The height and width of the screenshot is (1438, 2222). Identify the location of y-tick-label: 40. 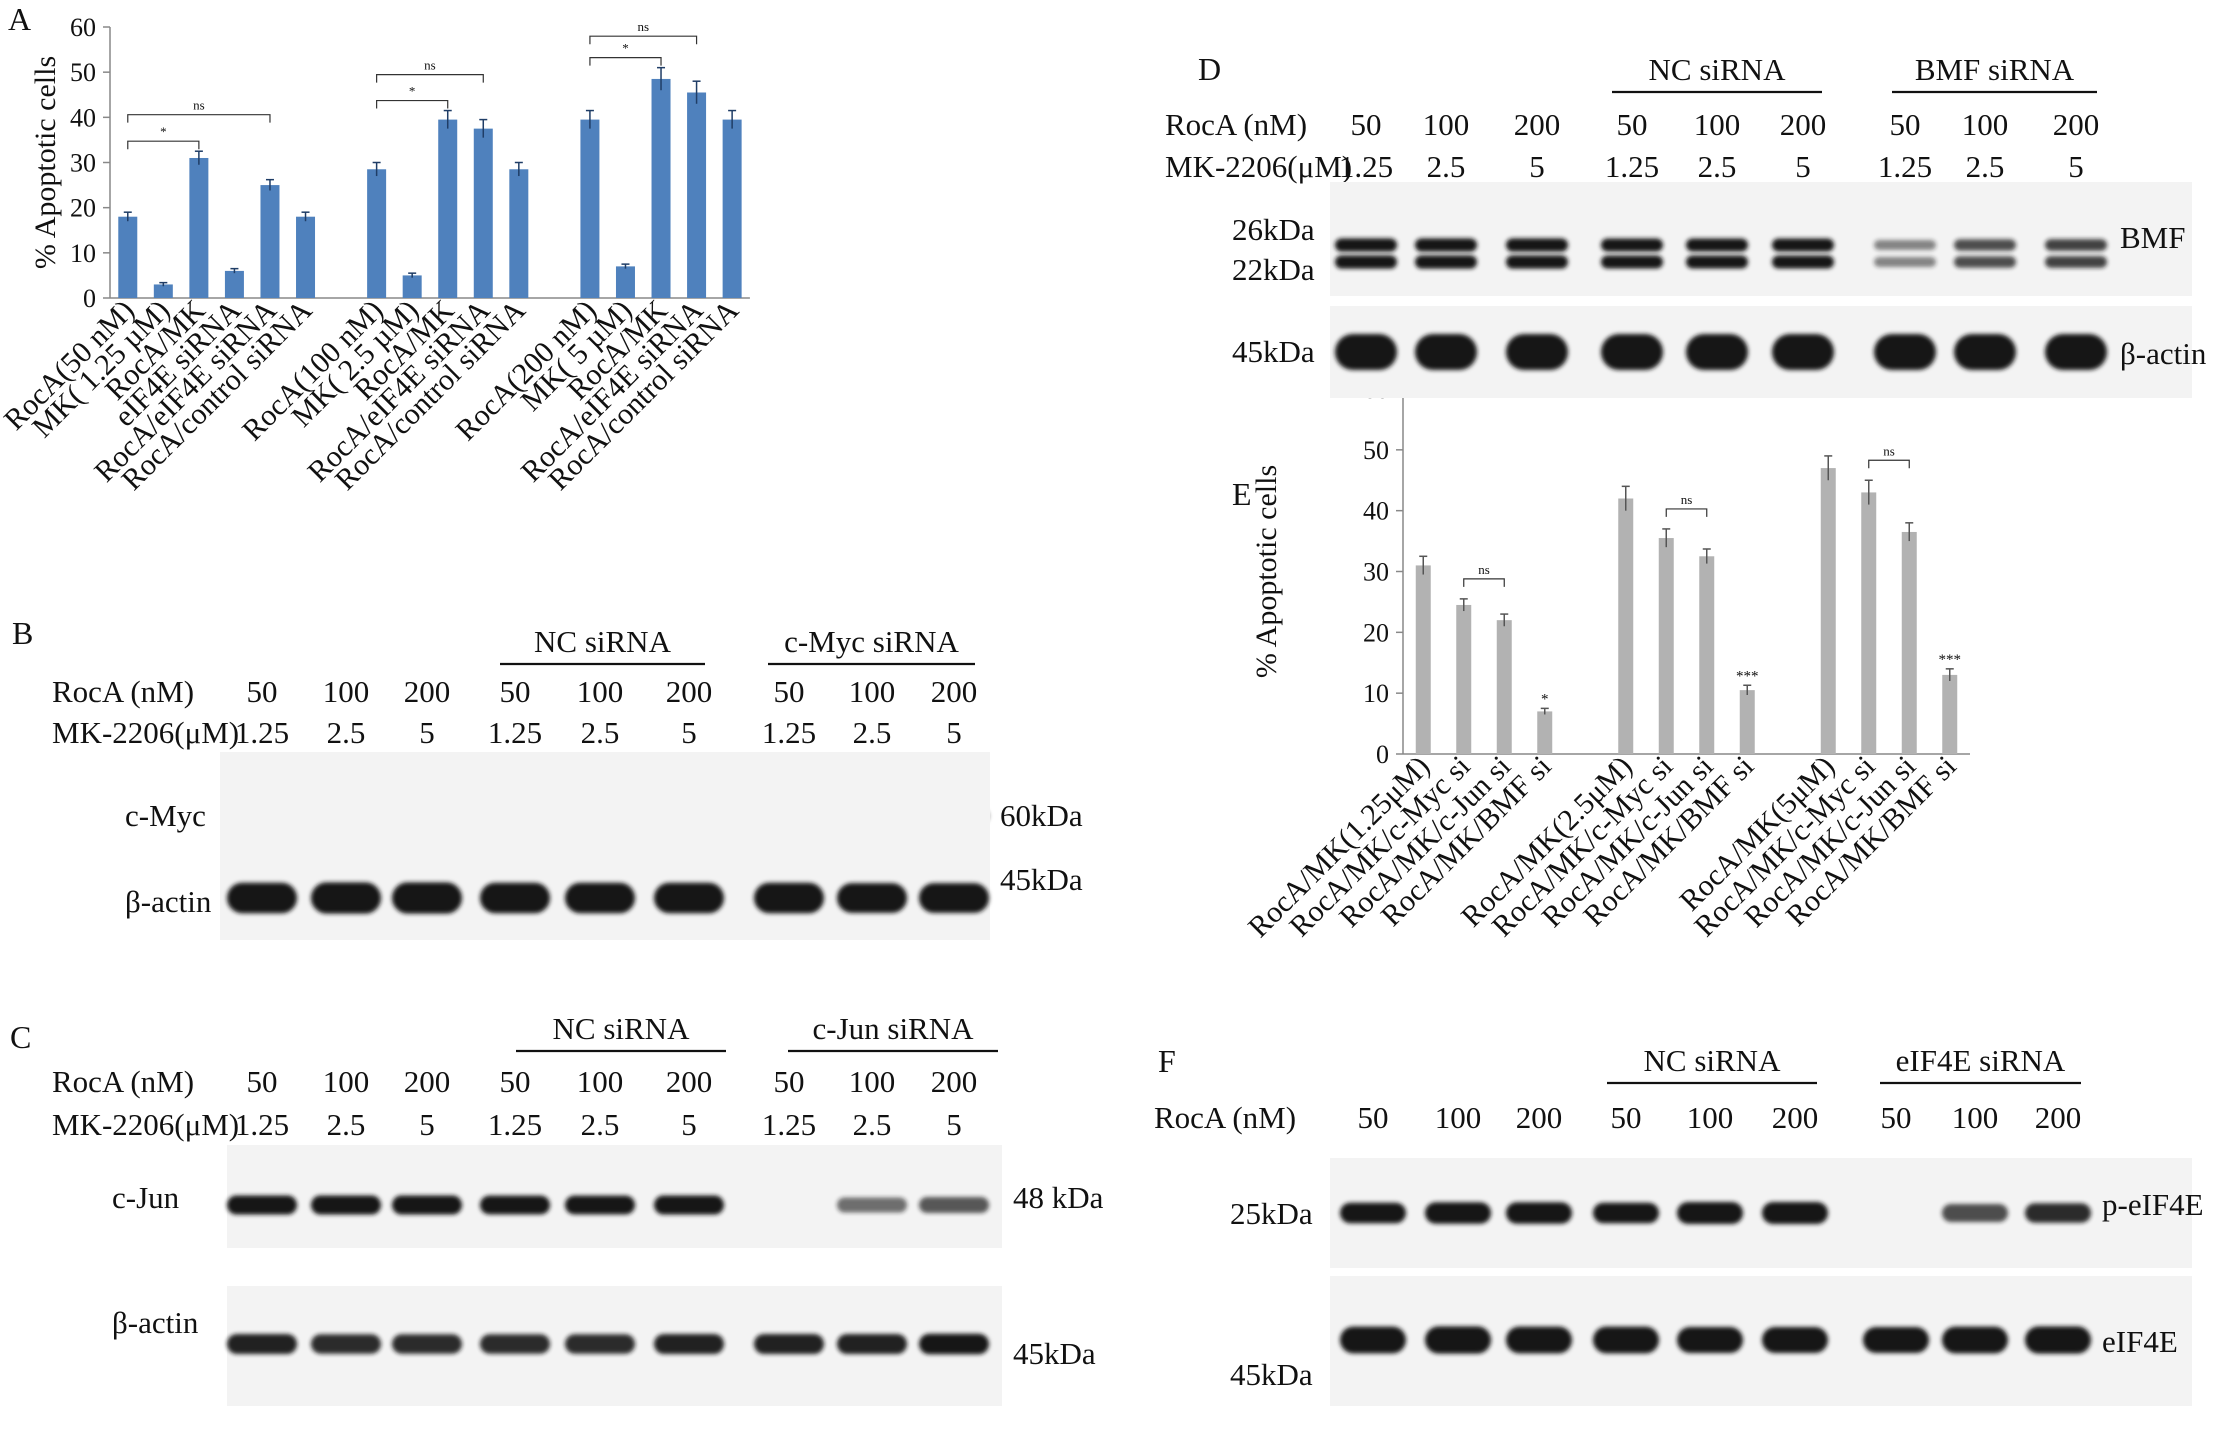
(83, 117).